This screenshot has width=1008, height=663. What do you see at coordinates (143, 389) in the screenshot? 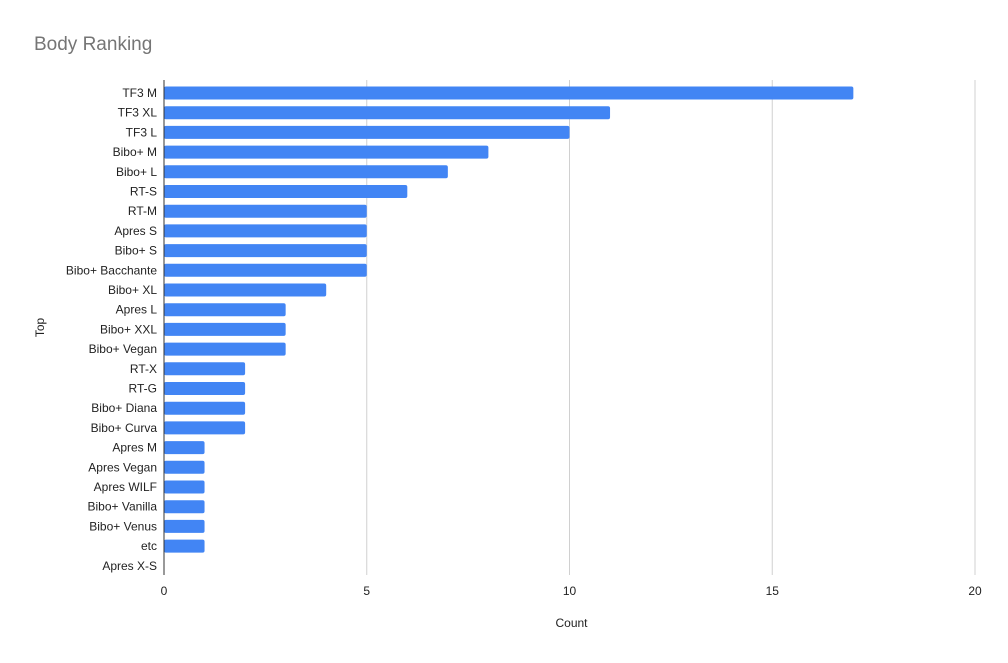
I see `y-category-label: RT-G` at bounding box center [143, 389].